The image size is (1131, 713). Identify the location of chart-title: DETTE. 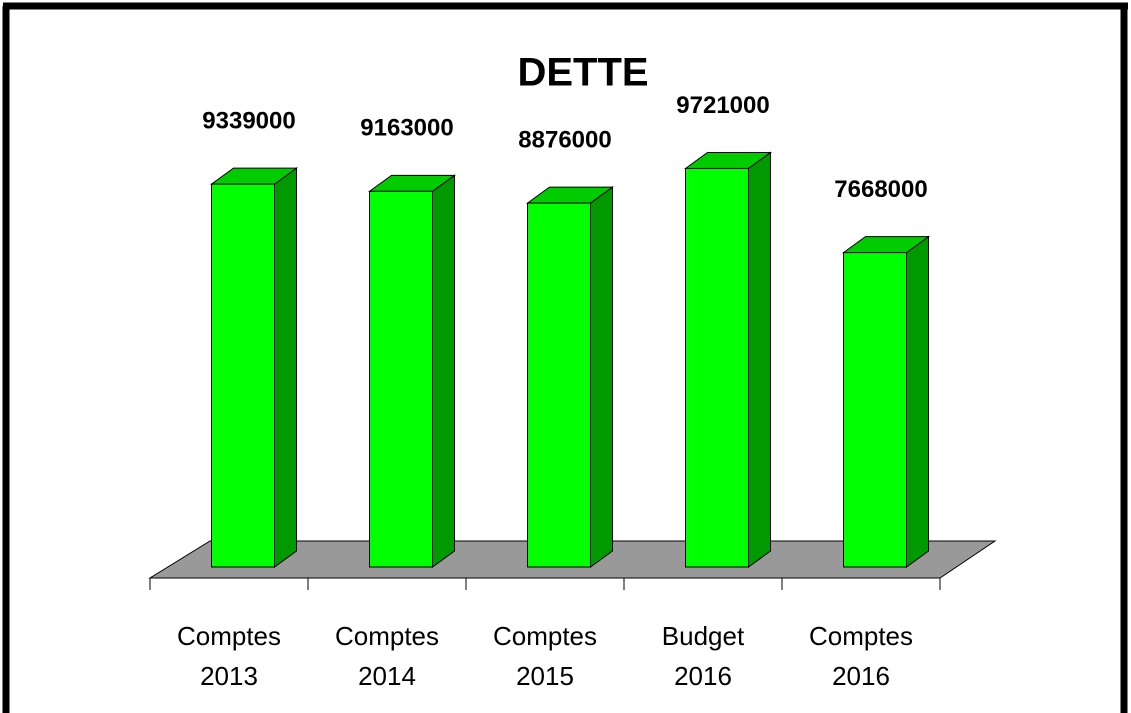
(582, 73).